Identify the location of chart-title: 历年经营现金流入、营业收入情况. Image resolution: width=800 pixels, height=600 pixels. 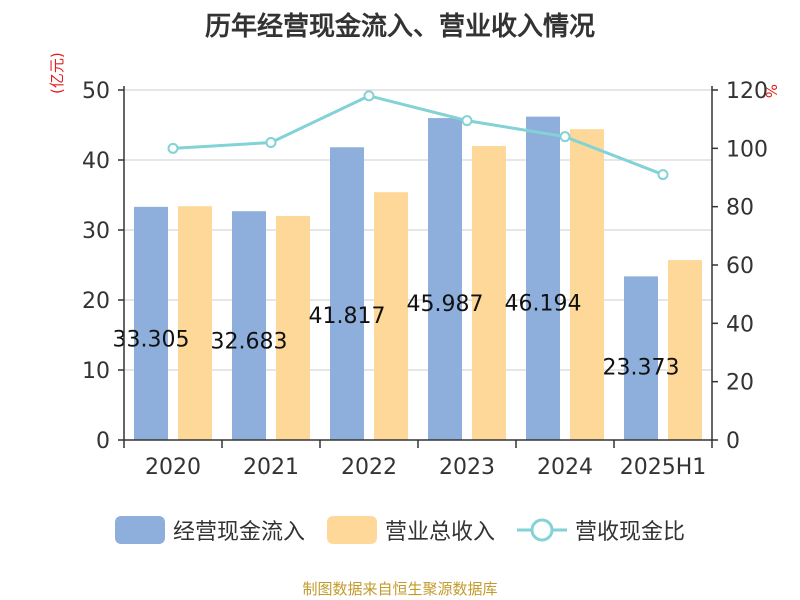
(399, 27).